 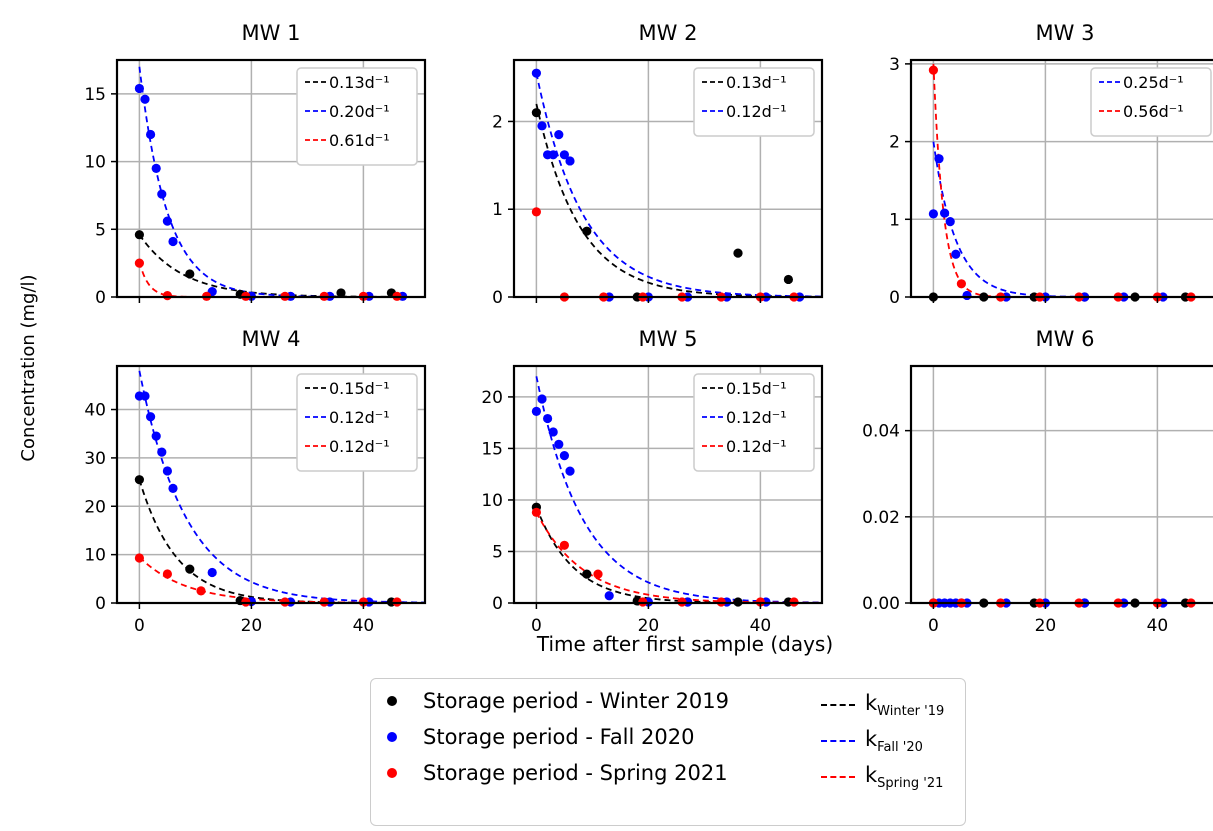 I want to click on legend-item-k-winter: kWinter '19, so click(x=882, y=705).